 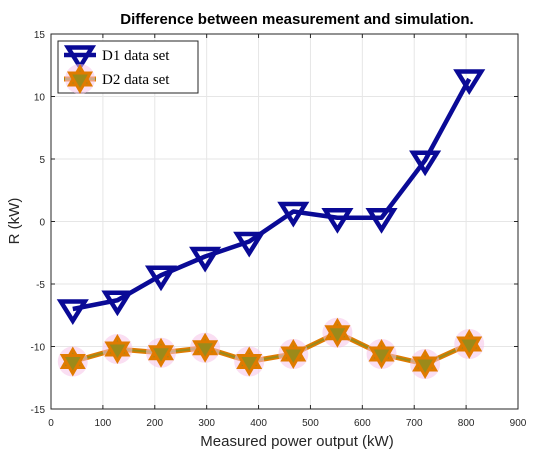 What do you see at coordinates (42, 223) in the screenshot?
I see `y-tick-label: 0` at bounding box center [42, 223].